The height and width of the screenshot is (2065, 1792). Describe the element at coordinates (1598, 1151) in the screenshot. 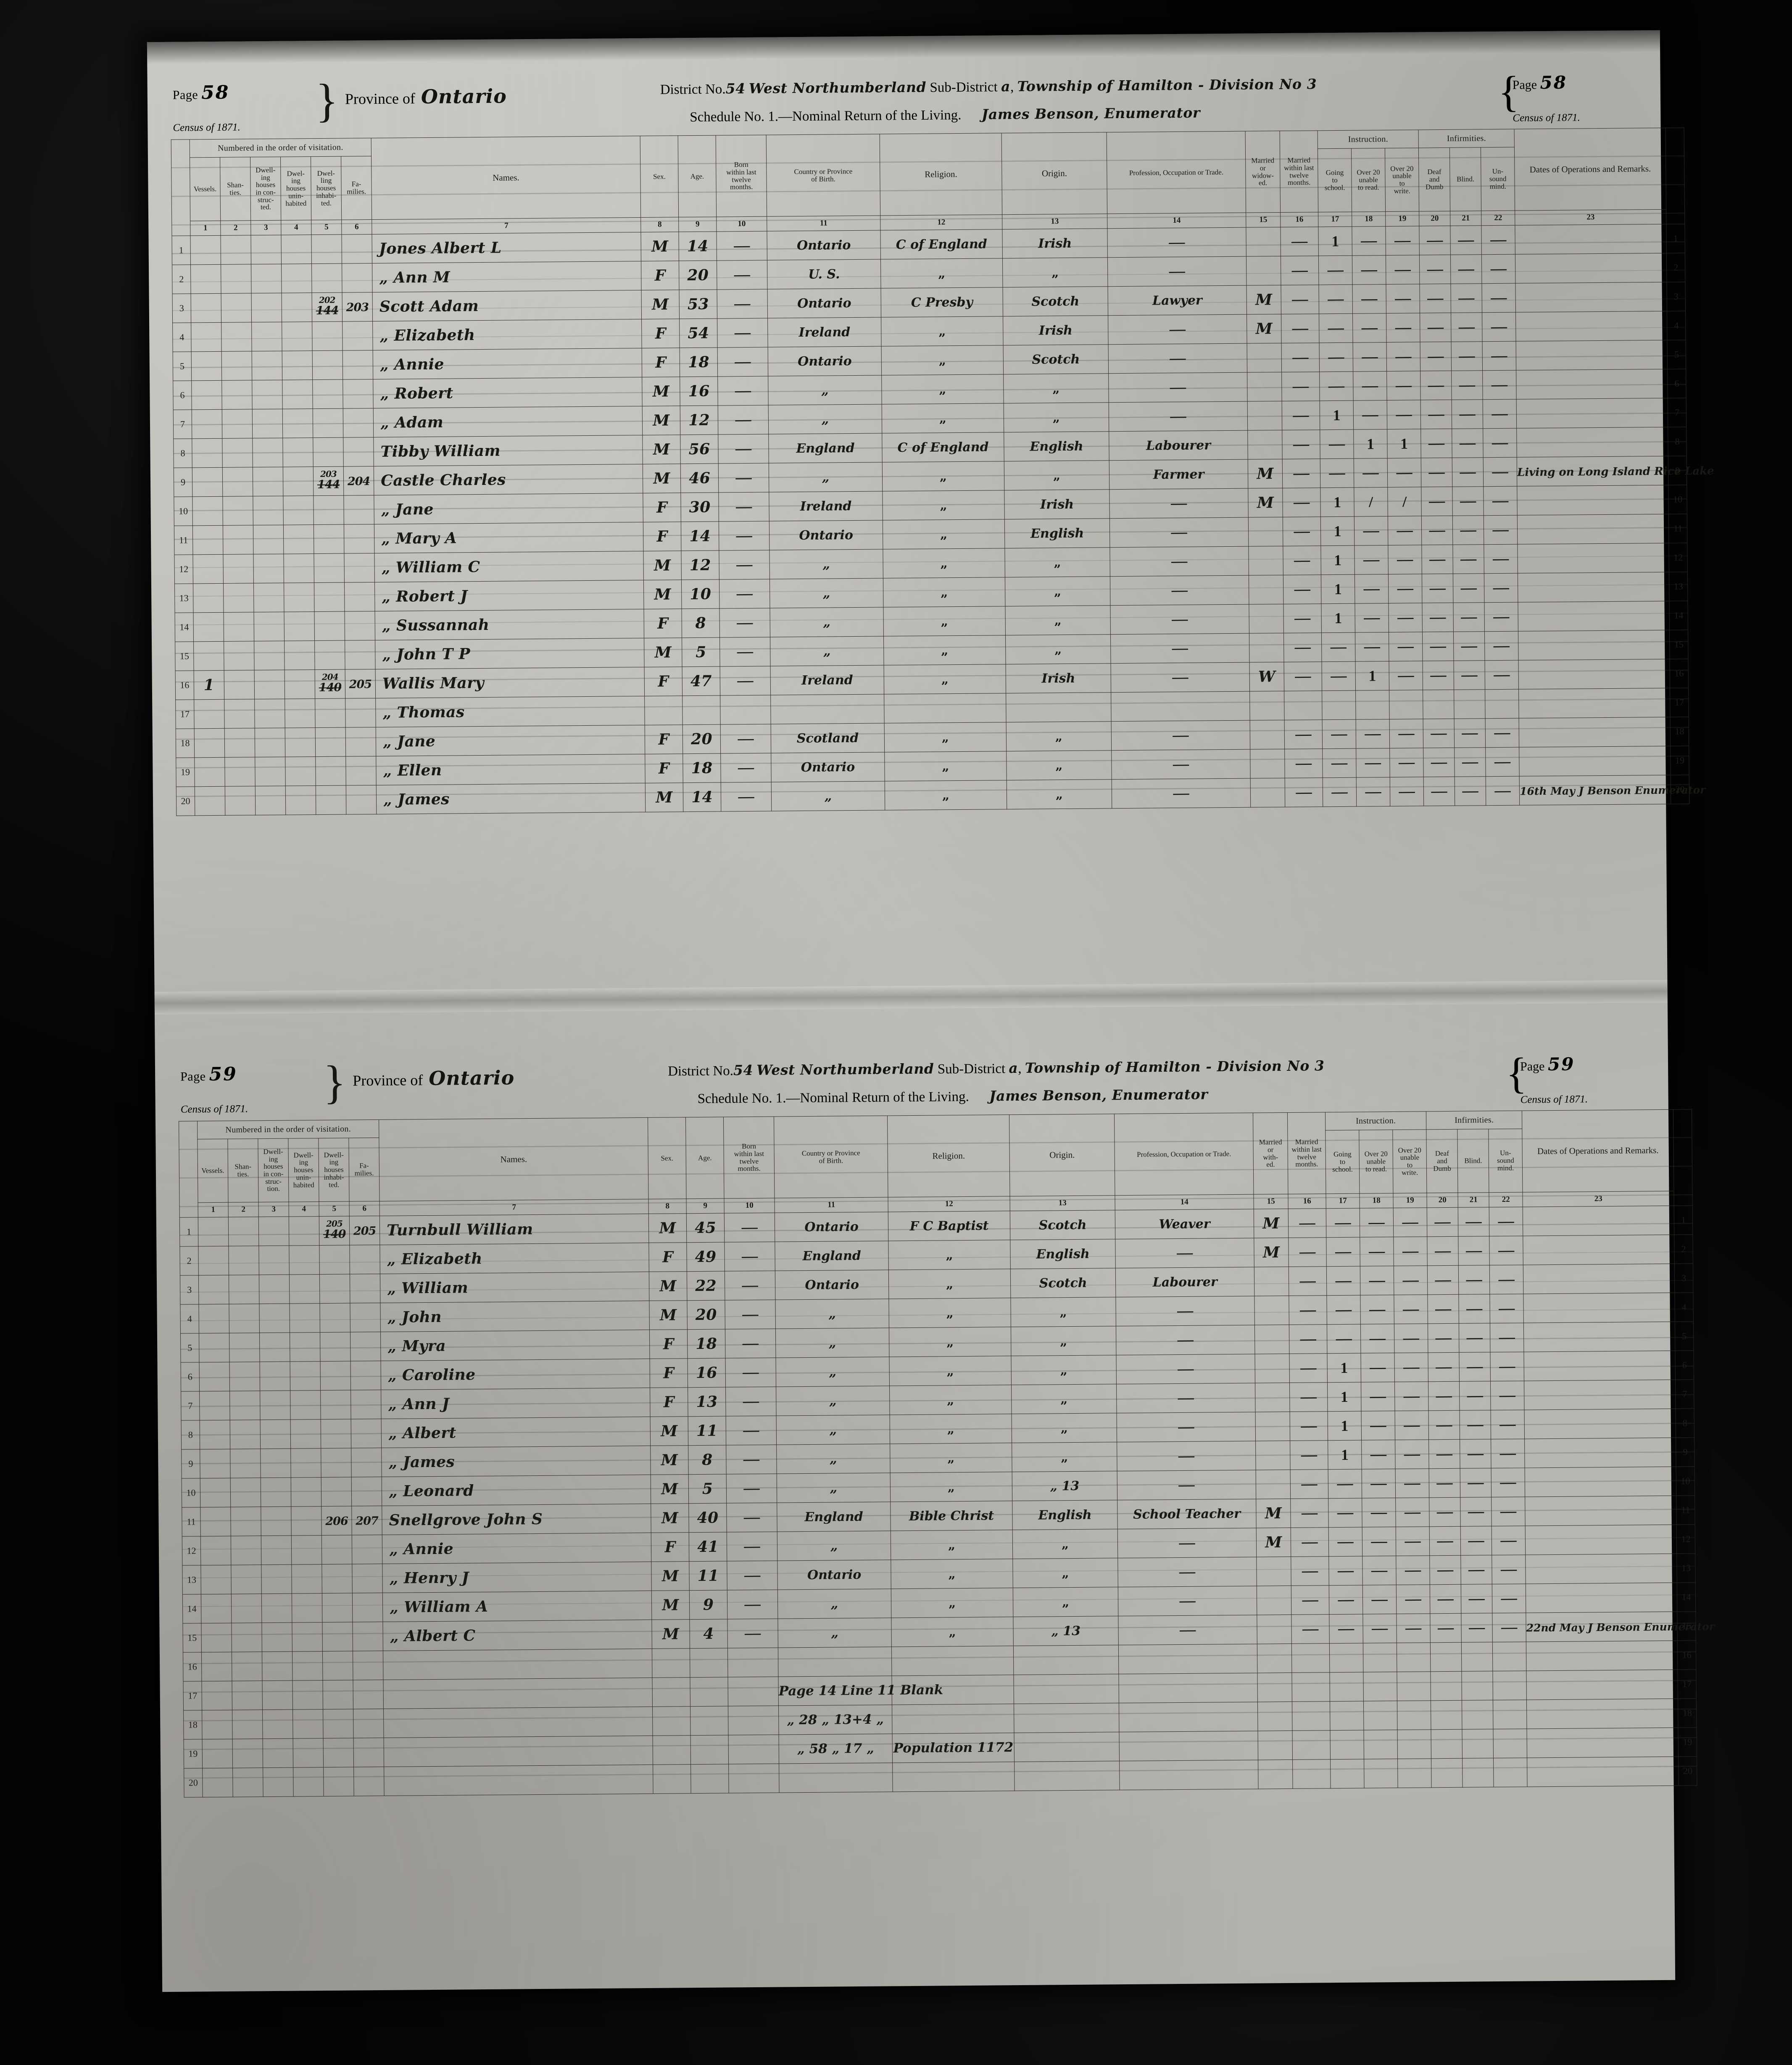

I see `col-remarks-head-2: Dates of Operations and Remarks.` at that location.